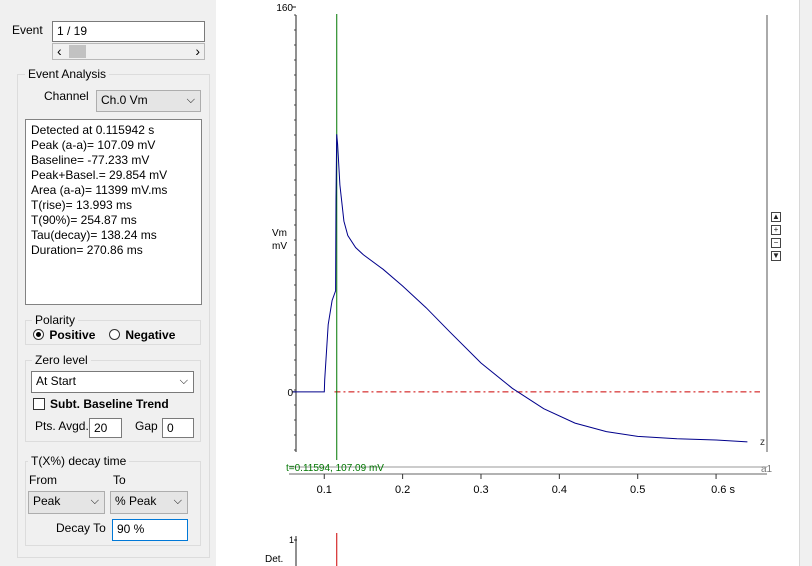  I want to click on result-t-90: T(90%)= 254.87 ms, so click(84, 220).